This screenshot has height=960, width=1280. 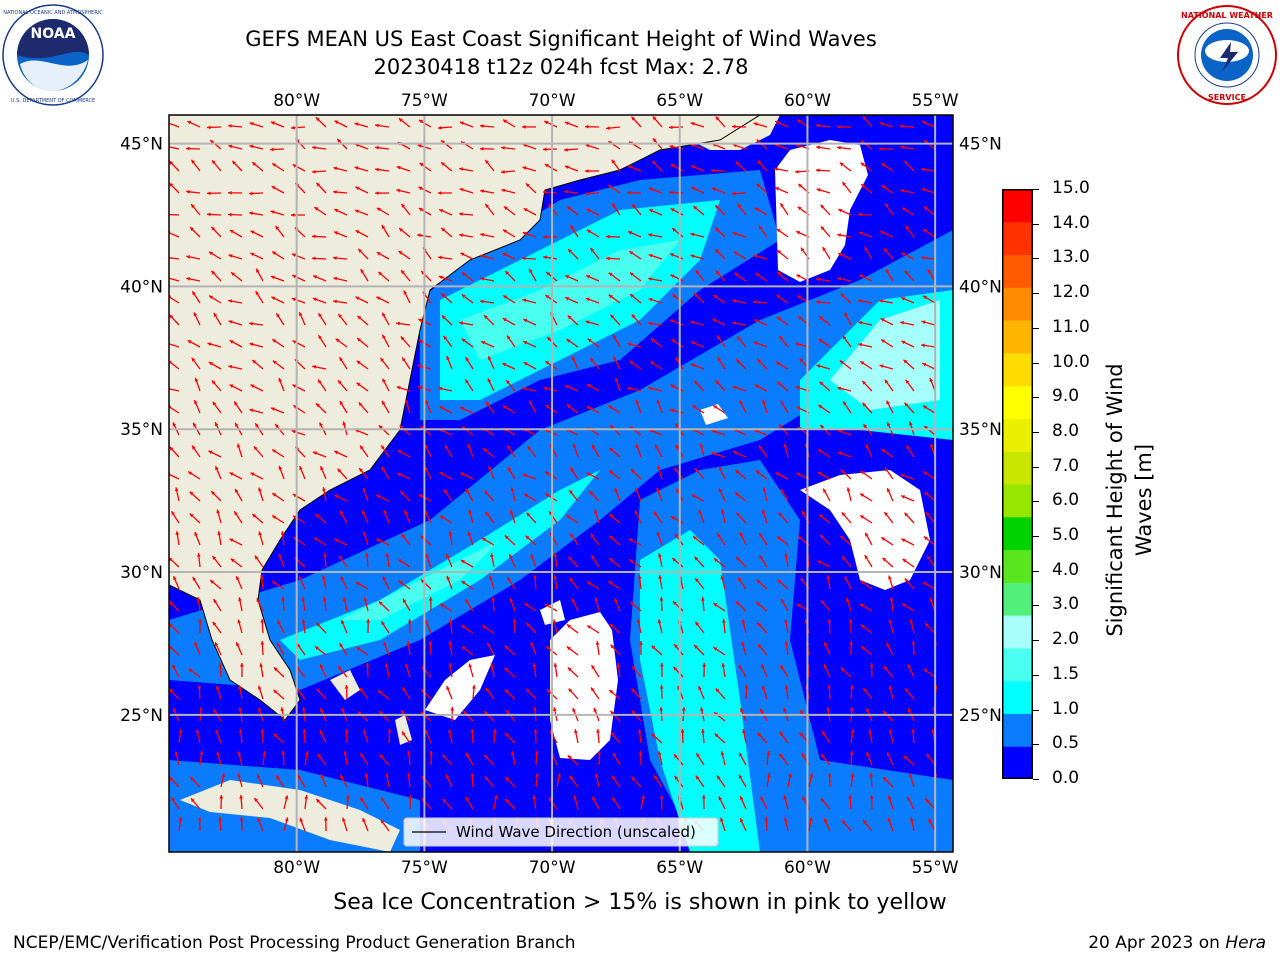 I want to click on wave-arrow, so click(x=174, y=234).